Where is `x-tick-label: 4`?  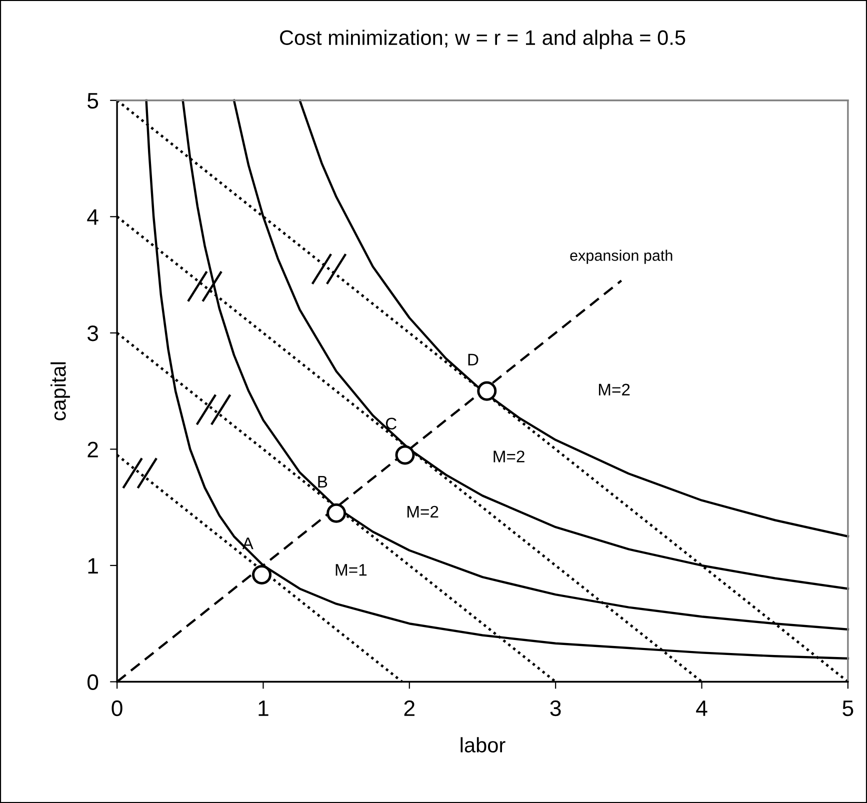
x-tick-label: 4 is located at coordinates (702, 708).